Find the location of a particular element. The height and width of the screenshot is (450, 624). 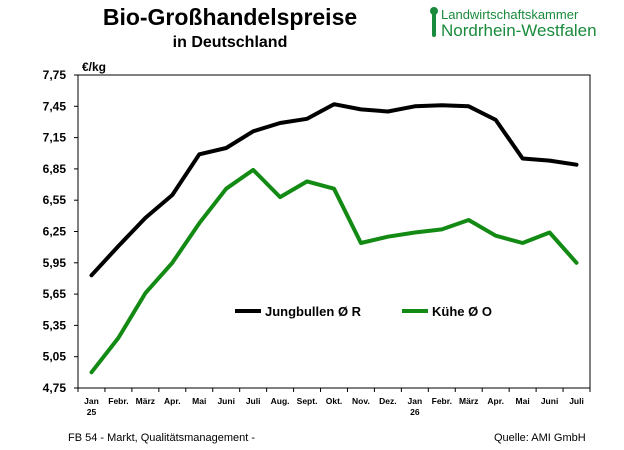

y-tick-label: 5,35 is located at coordinates (55, 325).